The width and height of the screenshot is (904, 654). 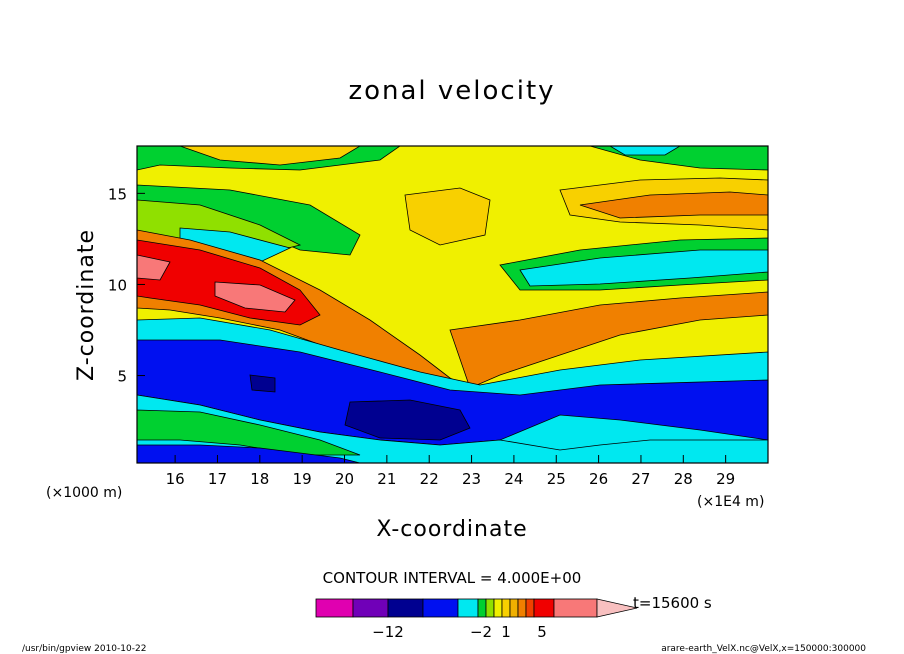 I want to click on x-tick-label: 19, so click(x=302, y=479).